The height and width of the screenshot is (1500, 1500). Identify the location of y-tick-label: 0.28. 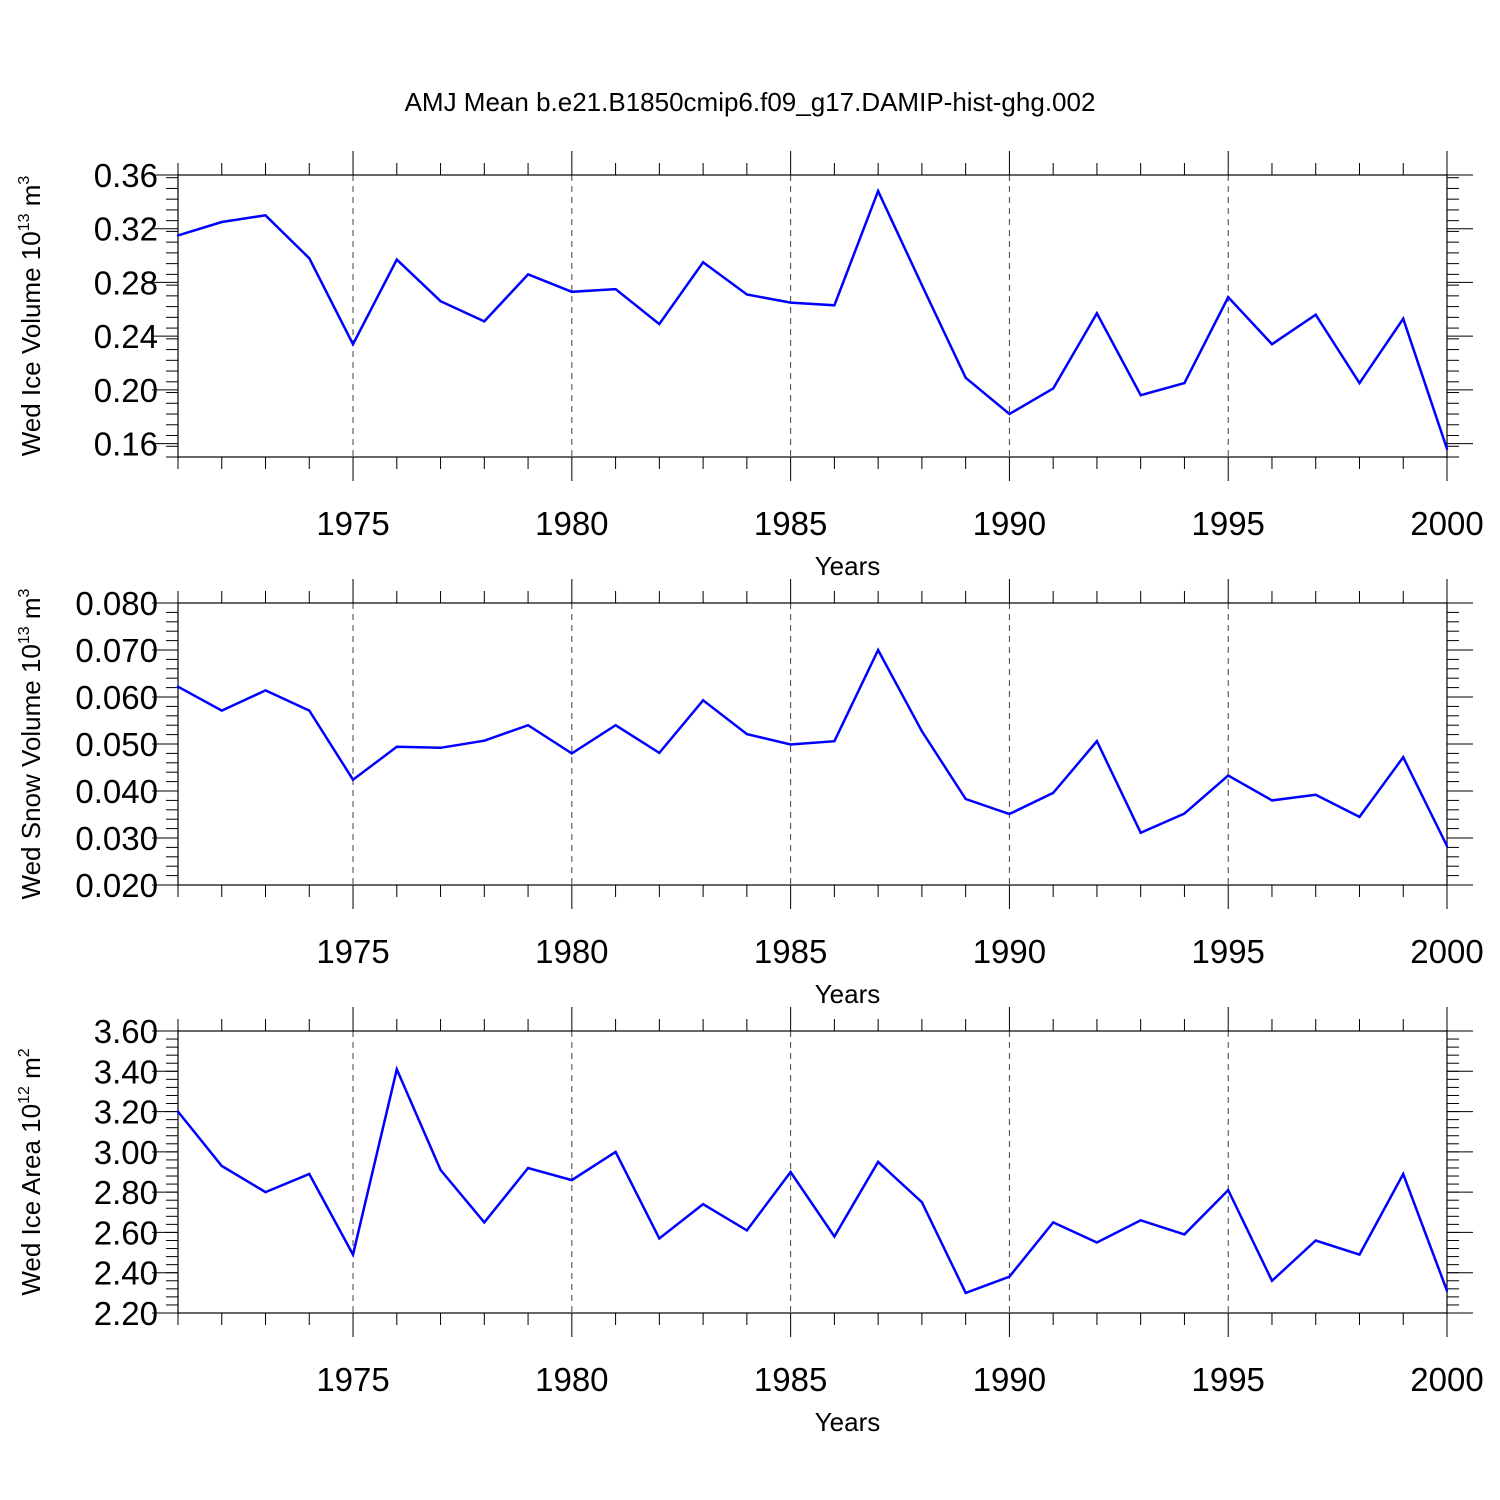
(126, 282).